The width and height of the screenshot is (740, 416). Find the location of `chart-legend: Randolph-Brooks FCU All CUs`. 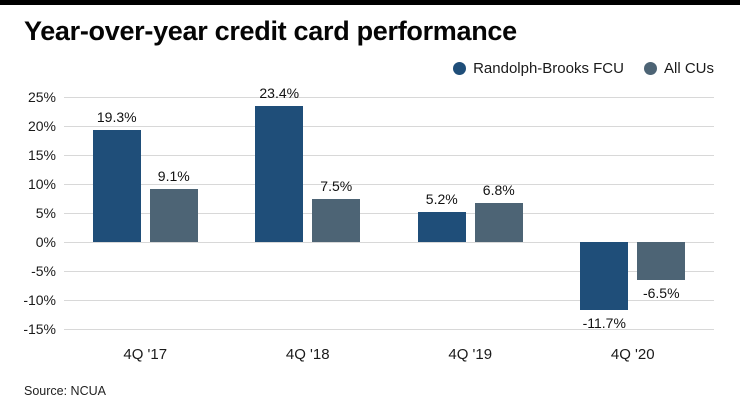

chart-legend: Randolph-Brooks FCU All CUs is located at coordinates (583, 68).